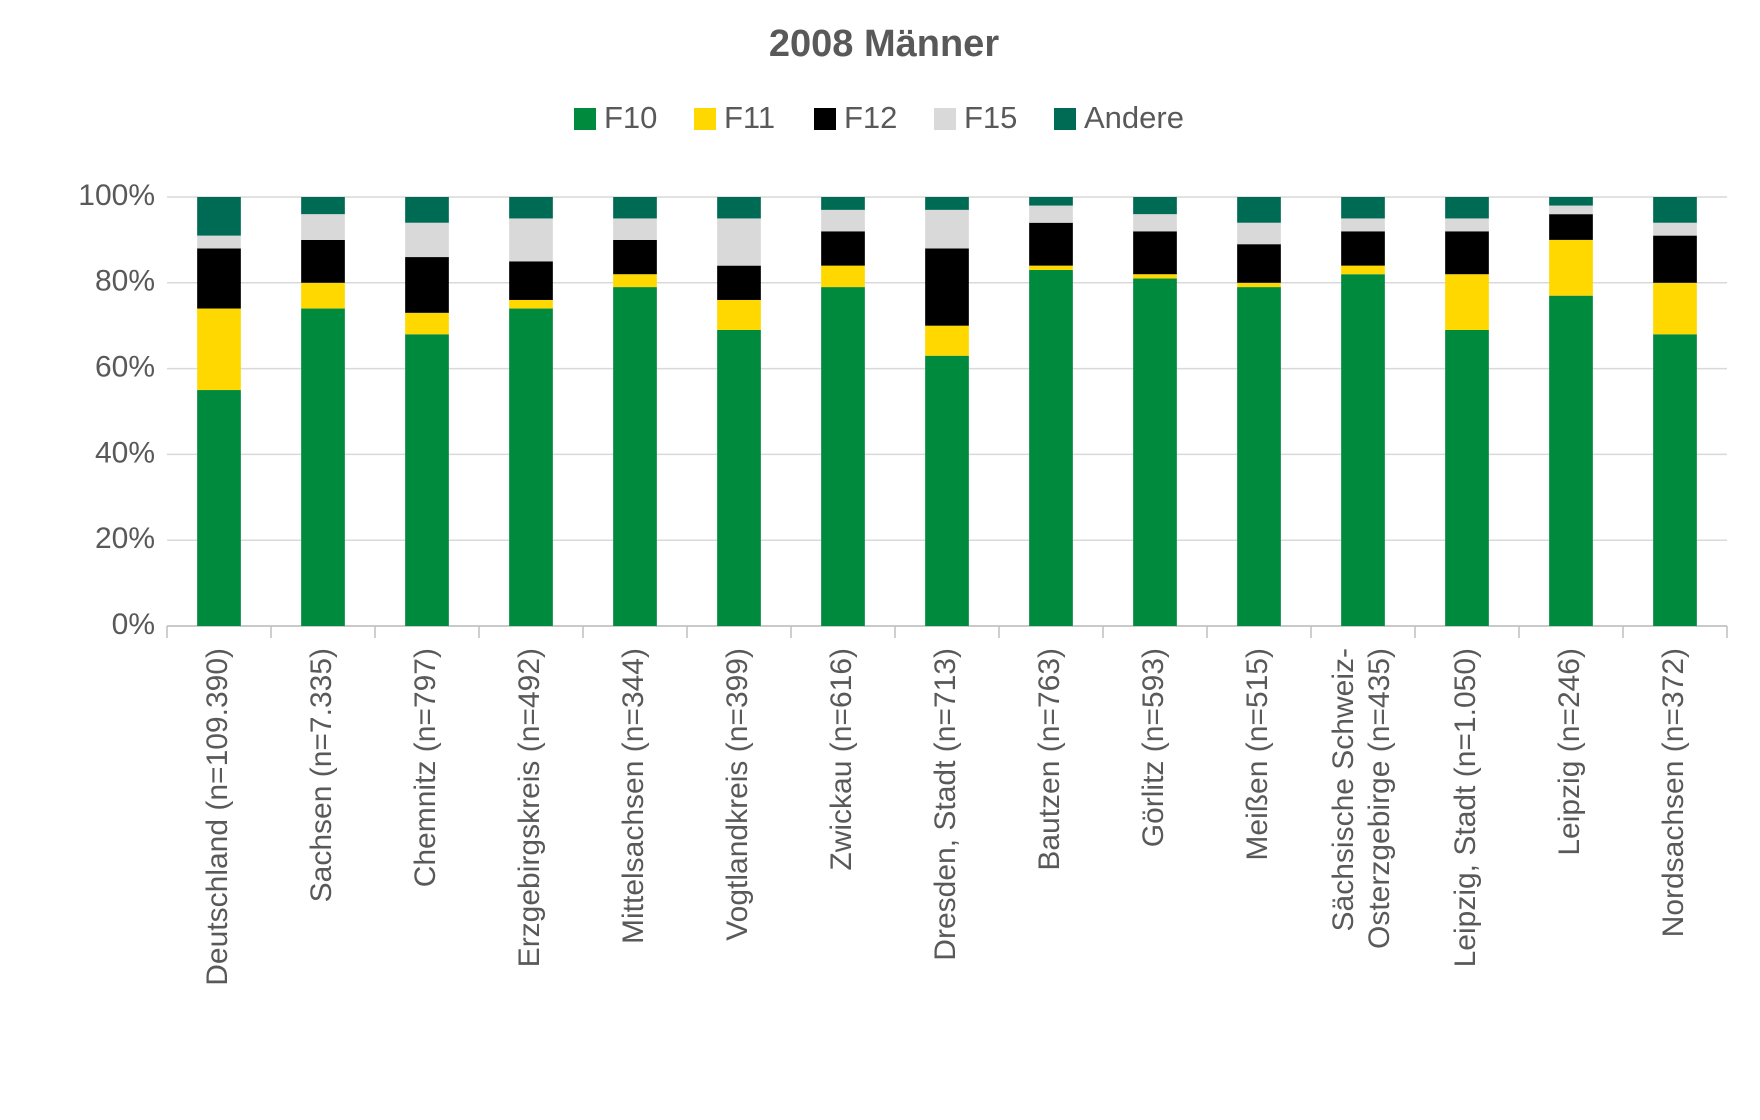 This screenshot has width=1760, height=1120. What do you see at coordinates (529, 807) in the screenshot?
I see `x-tick-label: Erzgebirgskreis (n=492)` at bounding box center [529, 807].